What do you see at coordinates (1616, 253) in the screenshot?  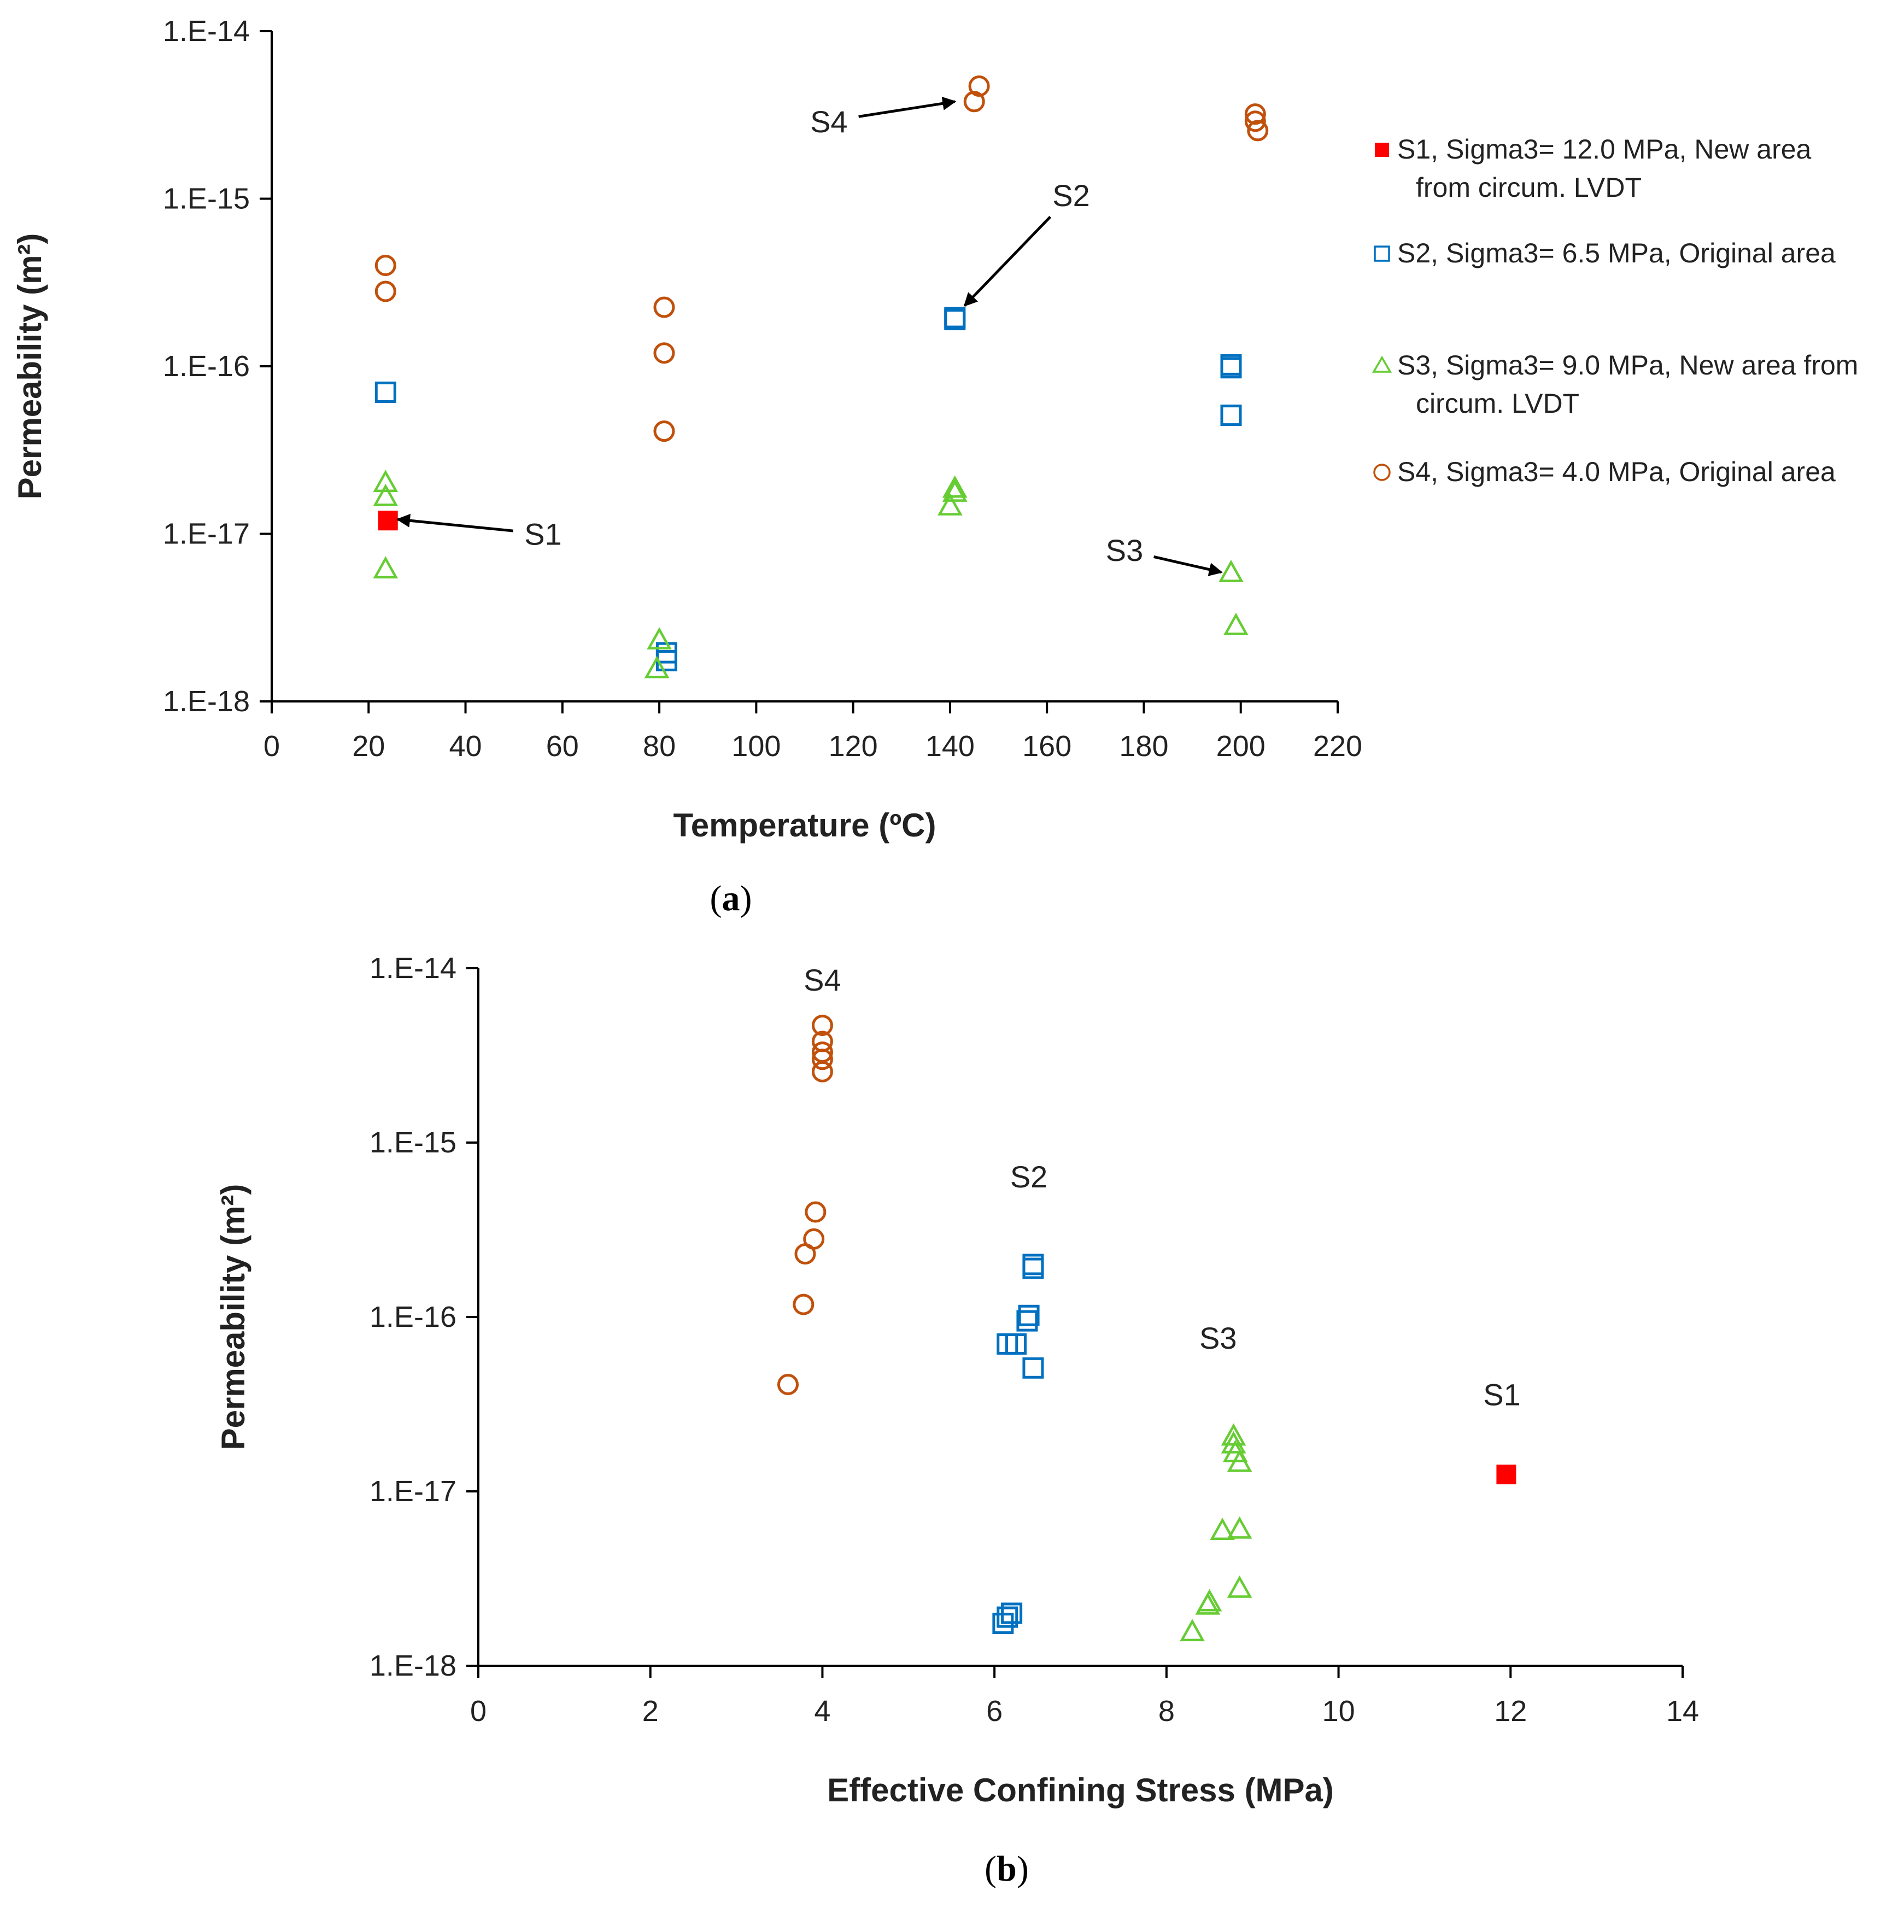 I see `legend-entry-text: S2, Sigma3= 6.5 MPa, Original area` at bounding box center [1616, 253].